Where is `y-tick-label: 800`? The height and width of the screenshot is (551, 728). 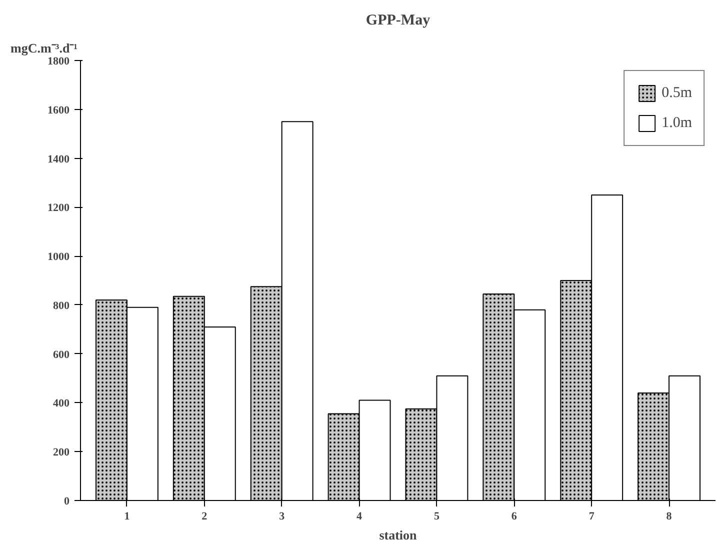
y-tick-label: 800 is located at coordinates (61, 306).